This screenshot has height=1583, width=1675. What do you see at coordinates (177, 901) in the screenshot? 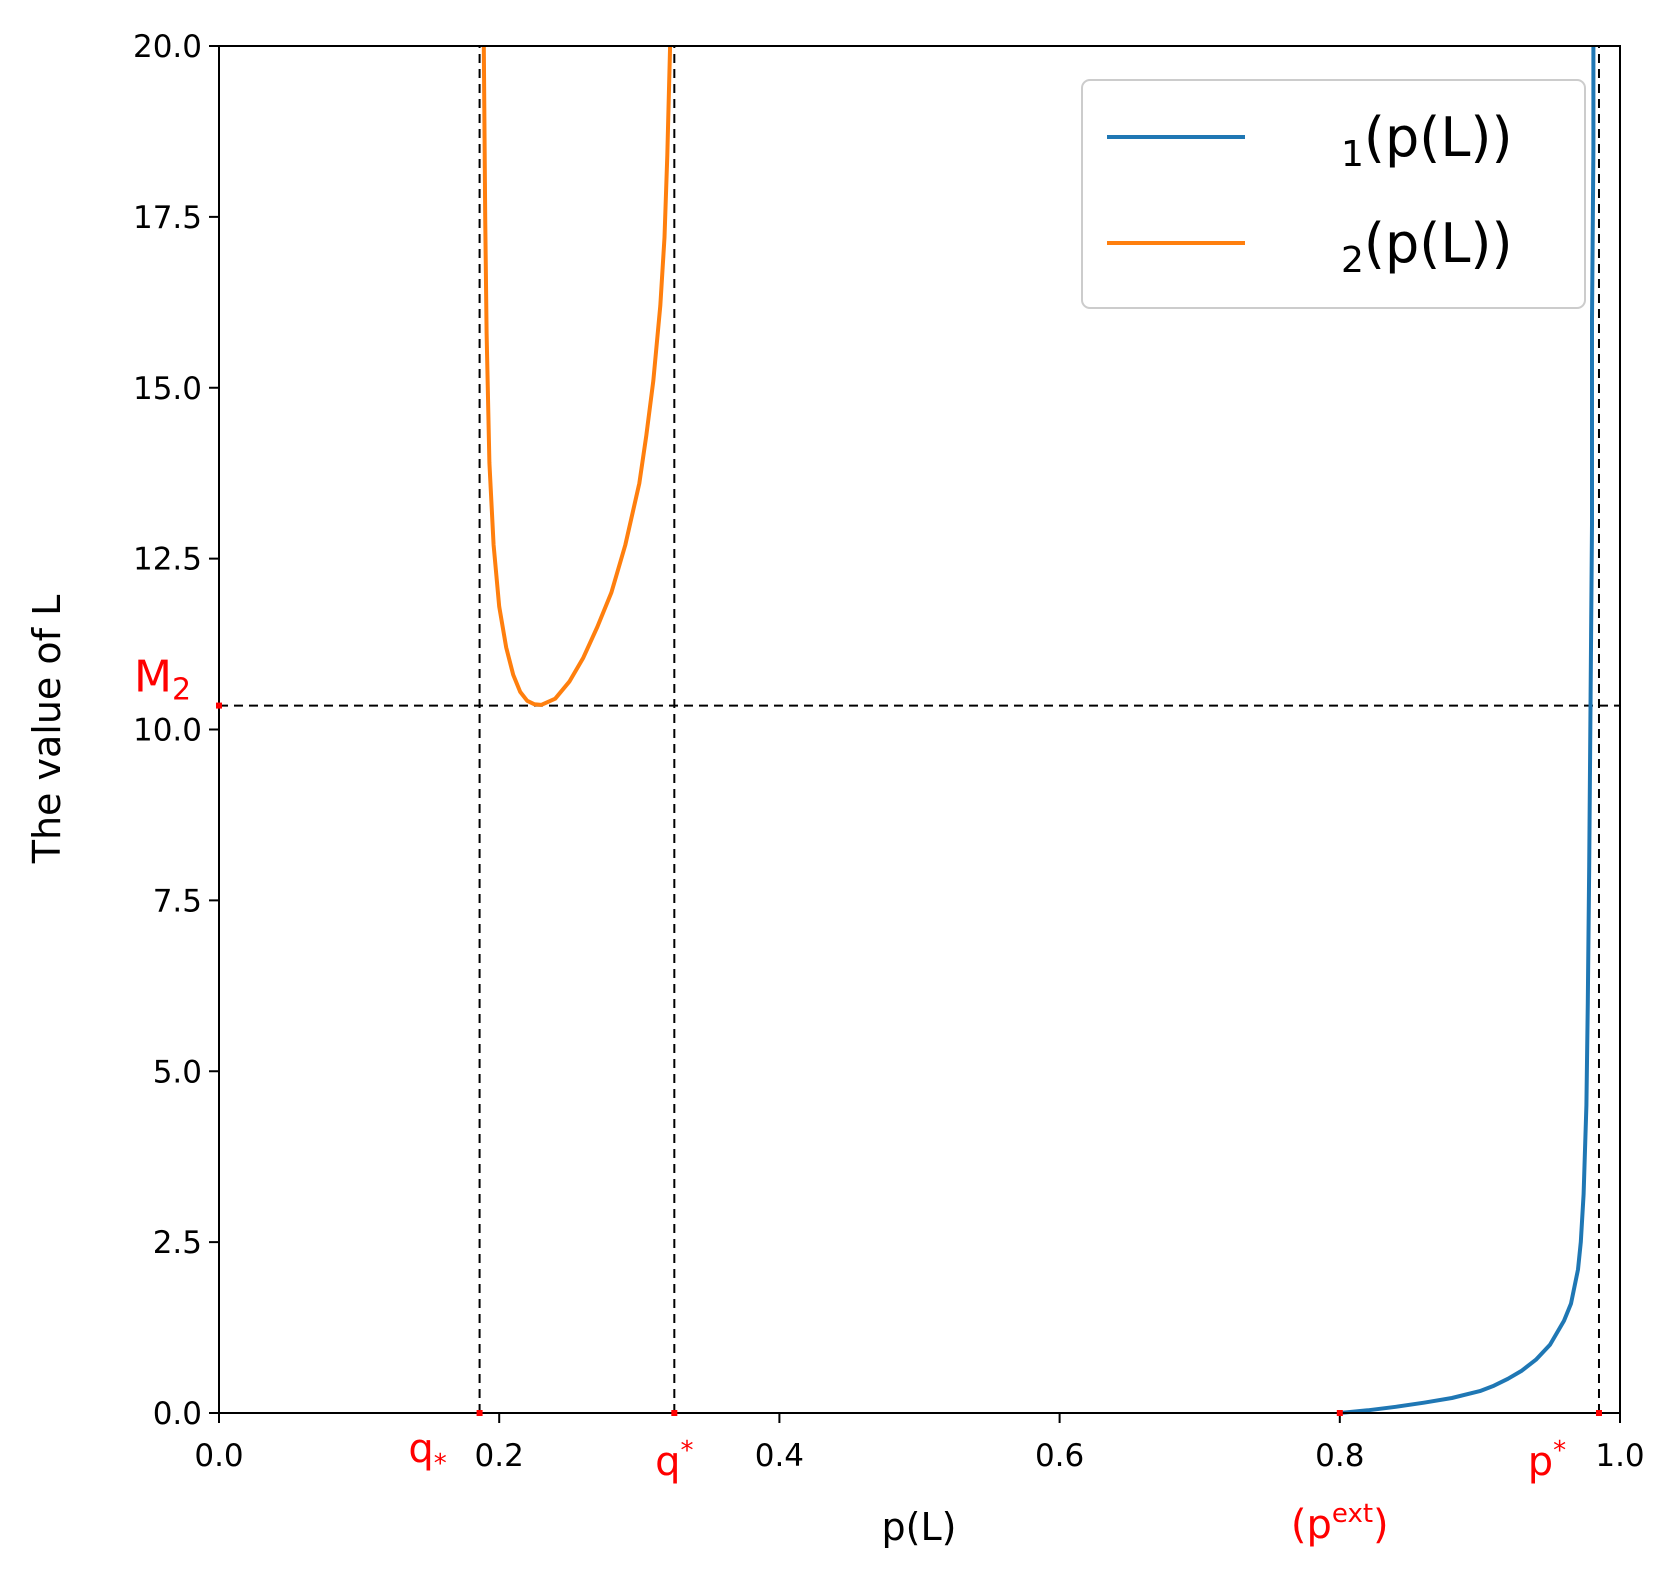
I see `y-tick-label: 7.5` at bounding box center [177, 901].